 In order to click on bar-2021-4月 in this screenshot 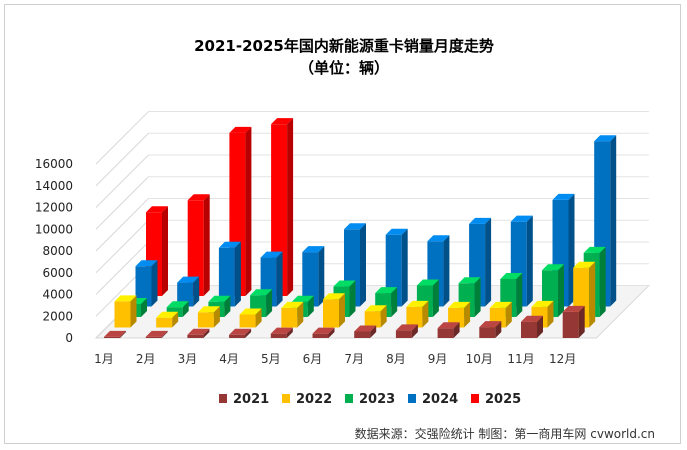, I will do `click(240, 333)`.